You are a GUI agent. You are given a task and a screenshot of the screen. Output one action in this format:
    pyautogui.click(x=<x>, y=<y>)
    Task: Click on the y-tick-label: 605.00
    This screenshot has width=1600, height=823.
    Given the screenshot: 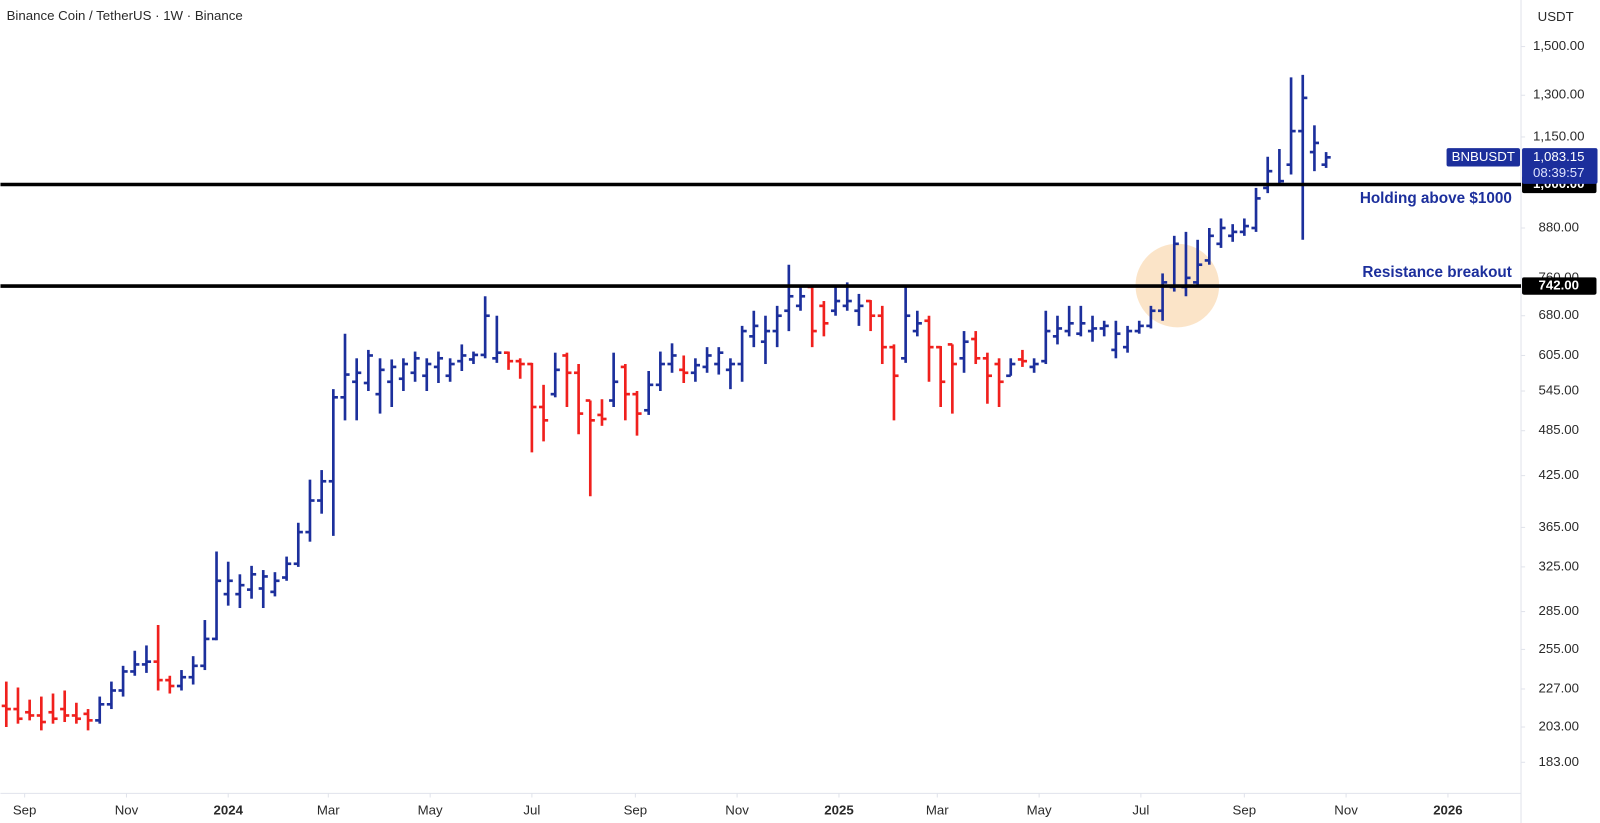 What is the action you would take?
    pyautogui.click(x=1558, y=354)
    